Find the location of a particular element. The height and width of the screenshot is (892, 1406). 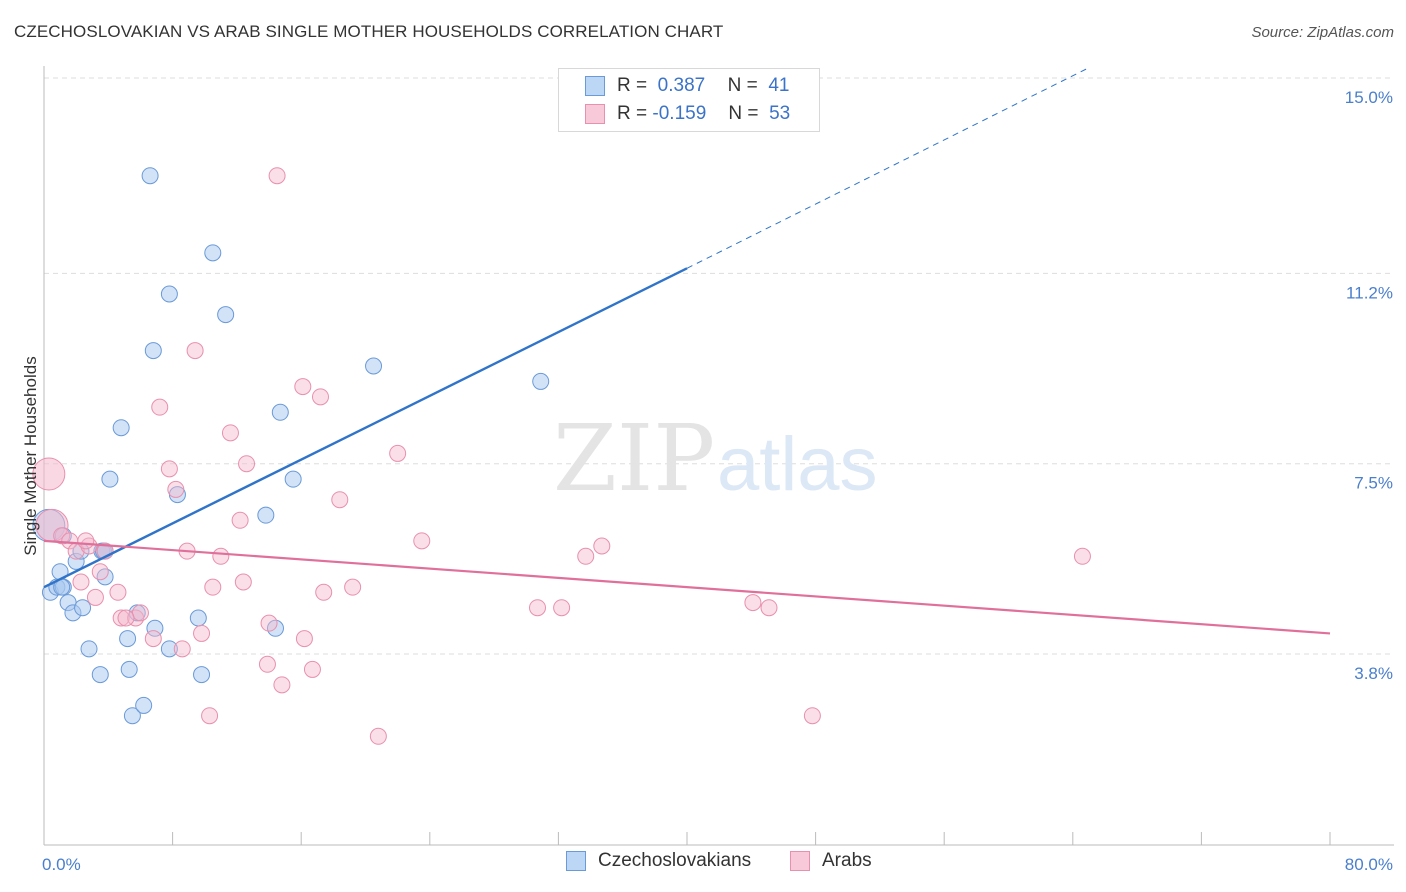

czech-legend-label: Czechoslovakians is located at coordinates (675, 860).